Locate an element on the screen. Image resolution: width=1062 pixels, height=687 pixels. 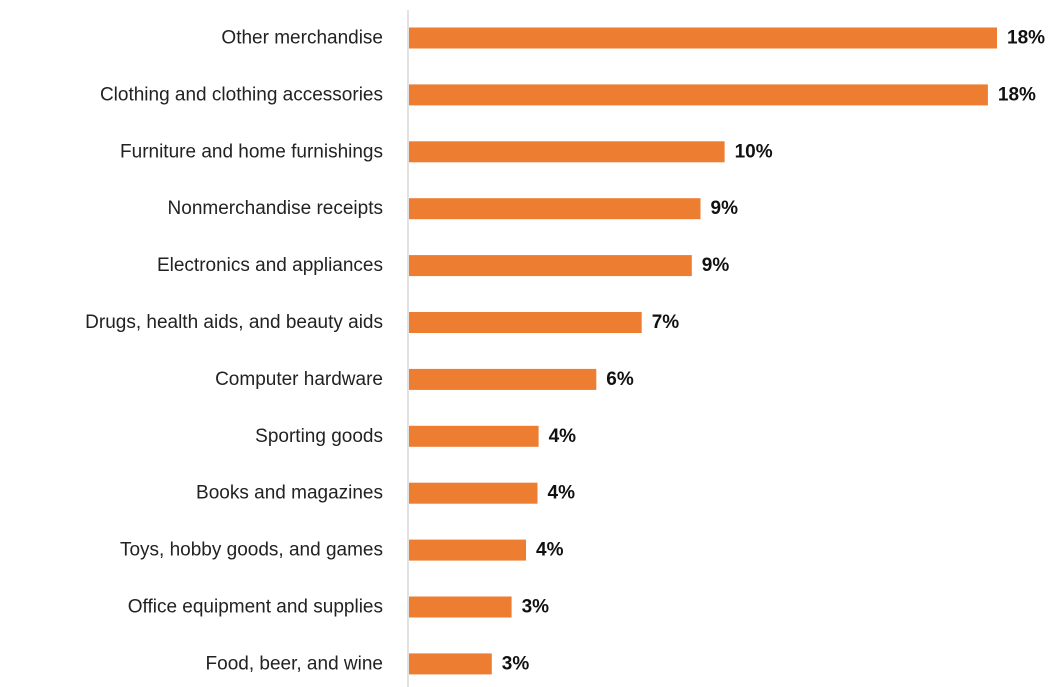
category-label: Books and magazines is located at coordinates (289, 493).